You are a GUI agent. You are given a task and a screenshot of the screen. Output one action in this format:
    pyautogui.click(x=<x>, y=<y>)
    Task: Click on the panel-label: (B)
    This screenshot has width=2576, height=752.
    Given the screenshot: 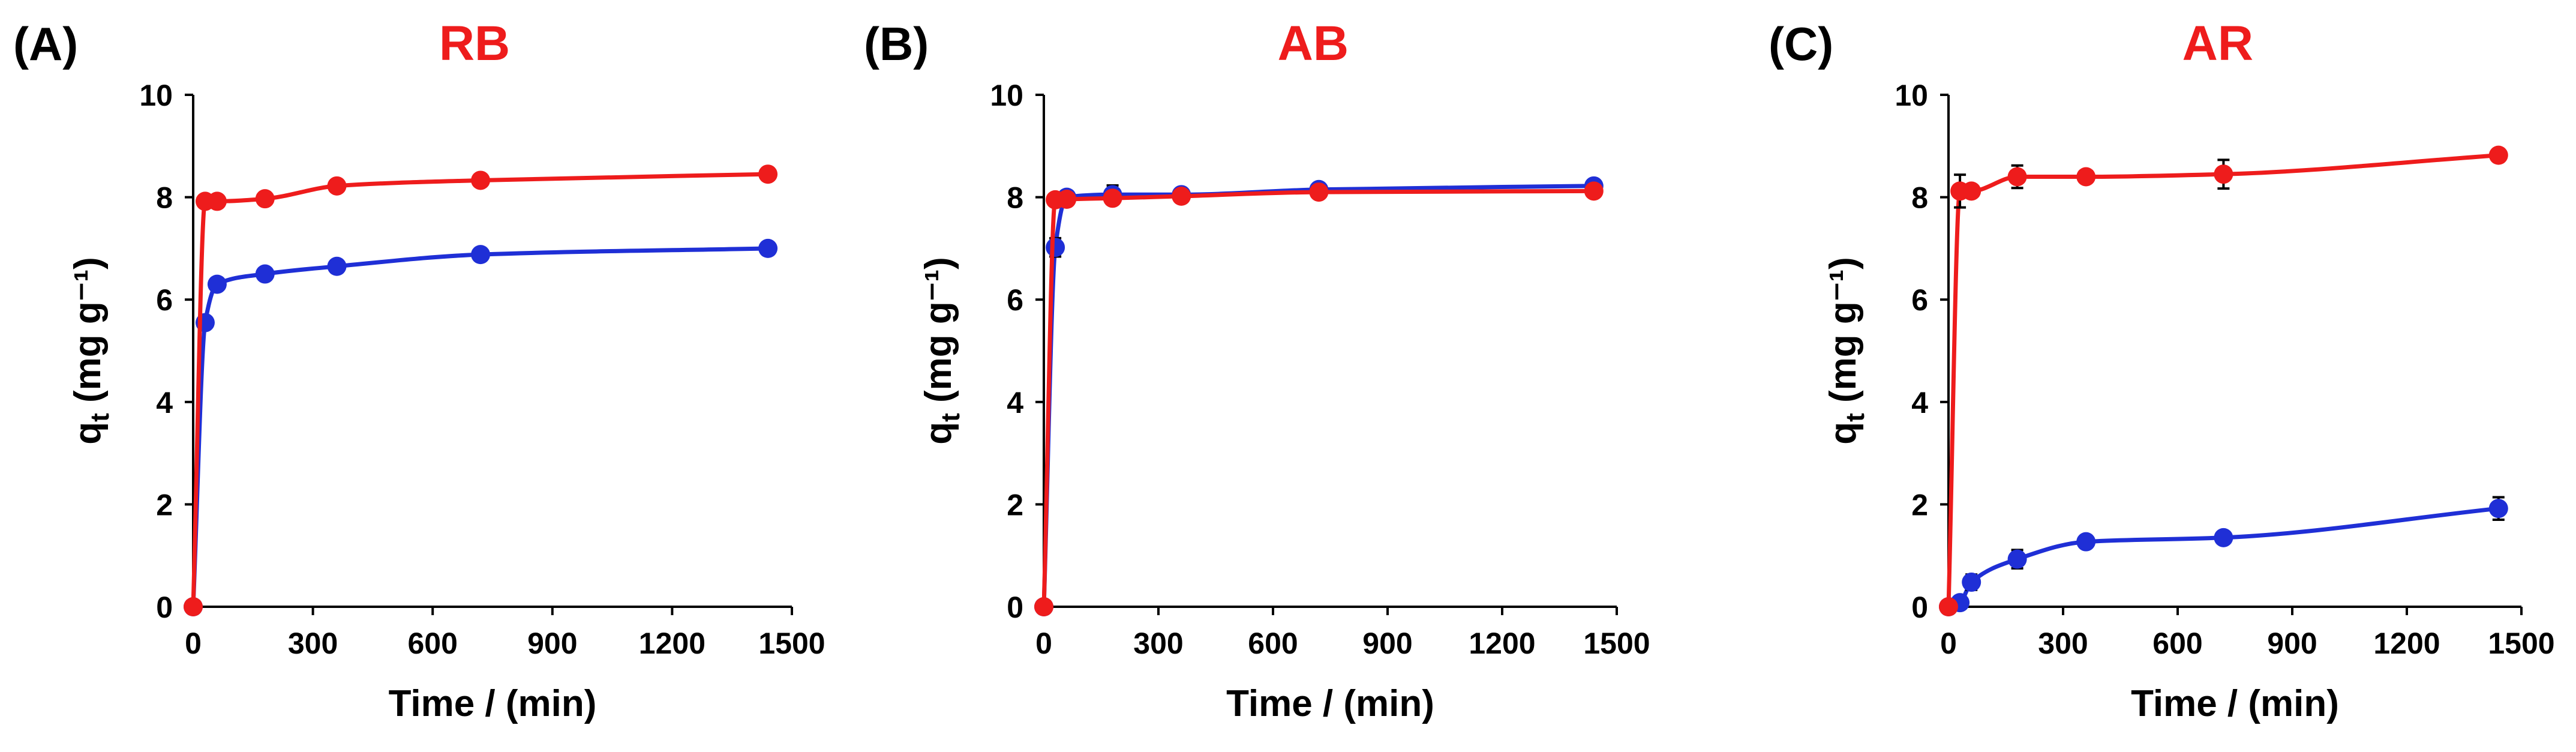 What is the action you would take?
    pyautogui.click(x=896, y=44)
    